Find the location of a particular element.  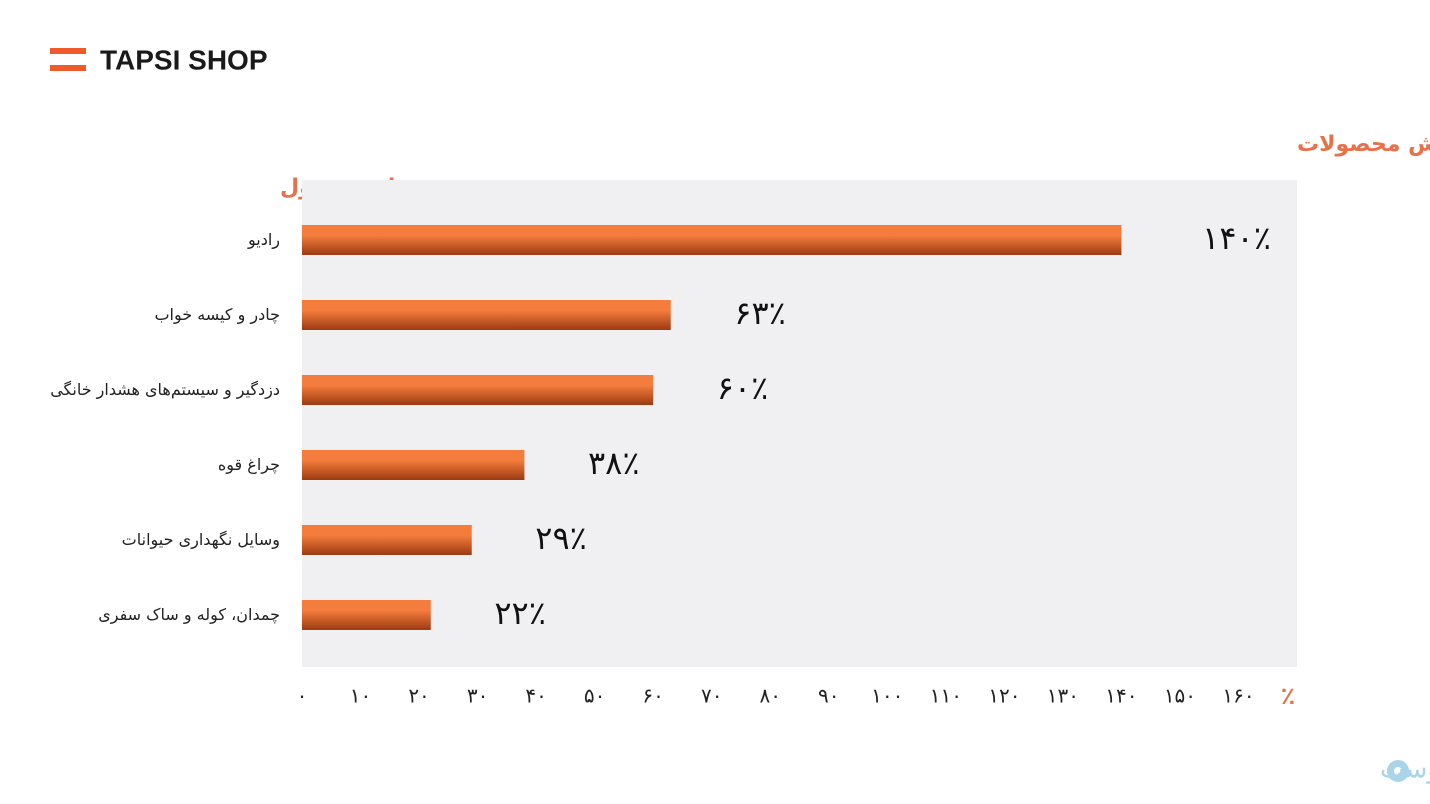

watermark-icon is located at coordinates (1398, 771).